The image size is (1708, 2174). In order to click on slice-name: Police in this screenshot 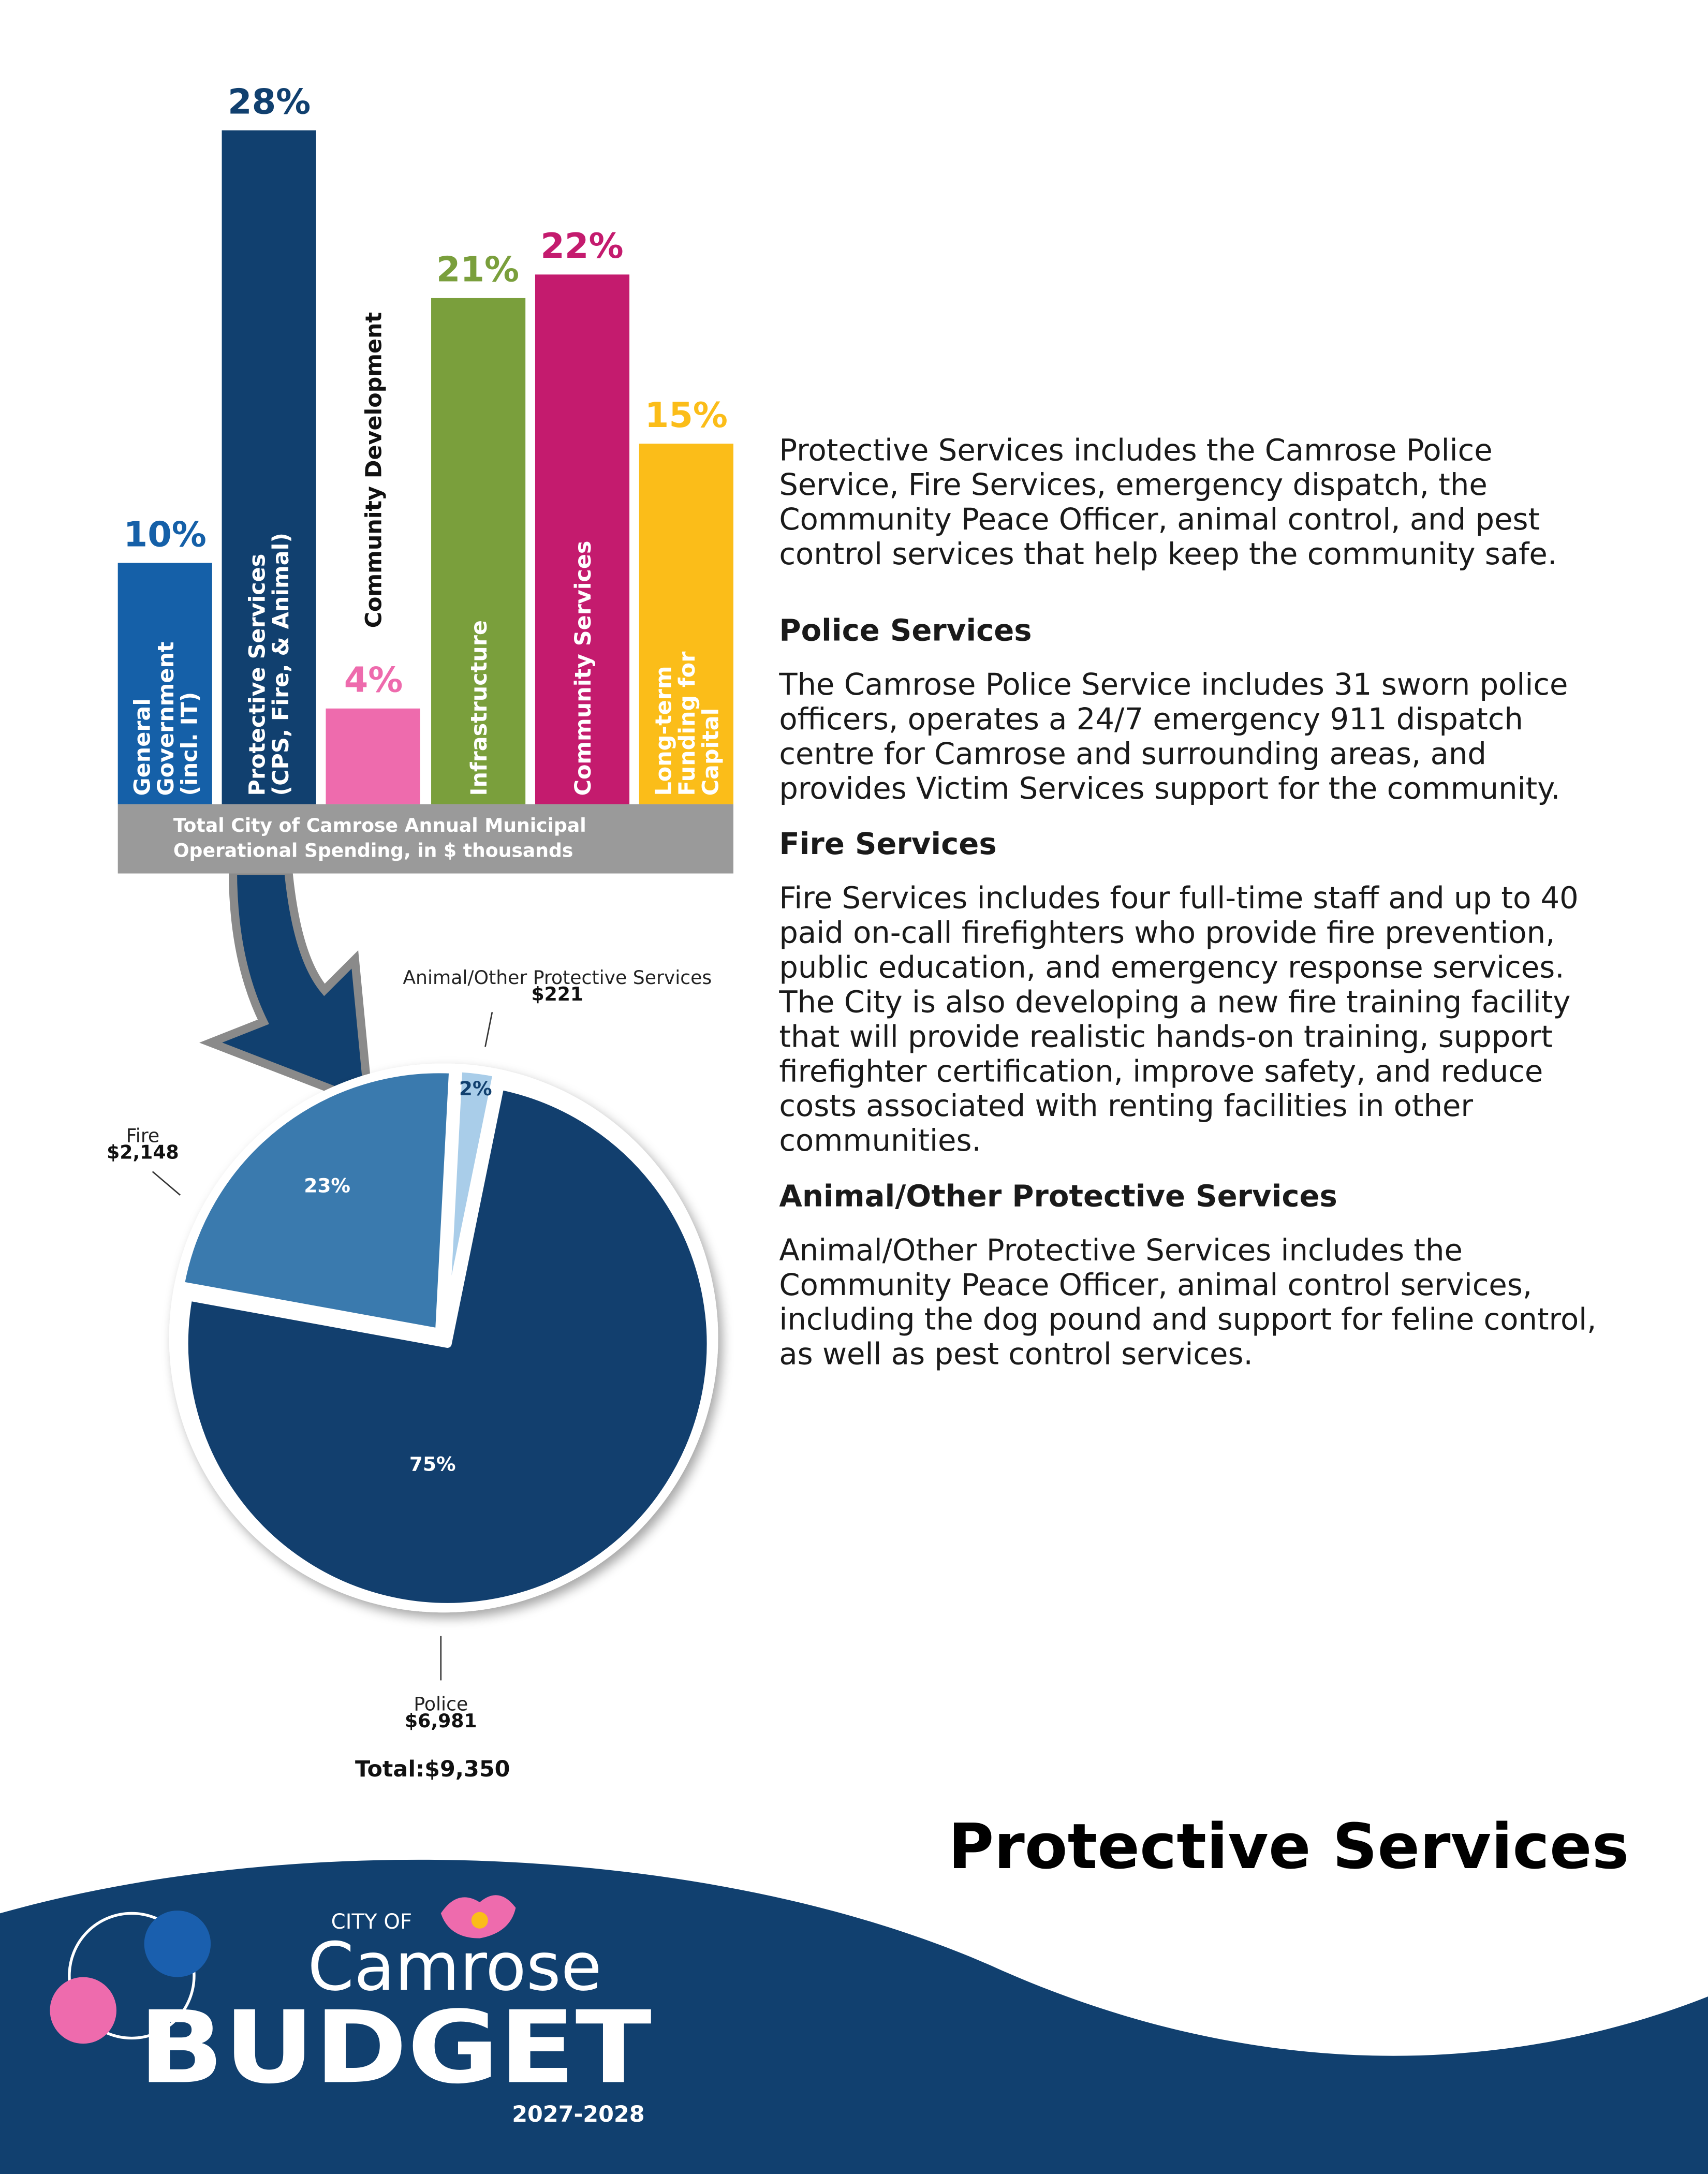, I will do `click(441, 1704)`.